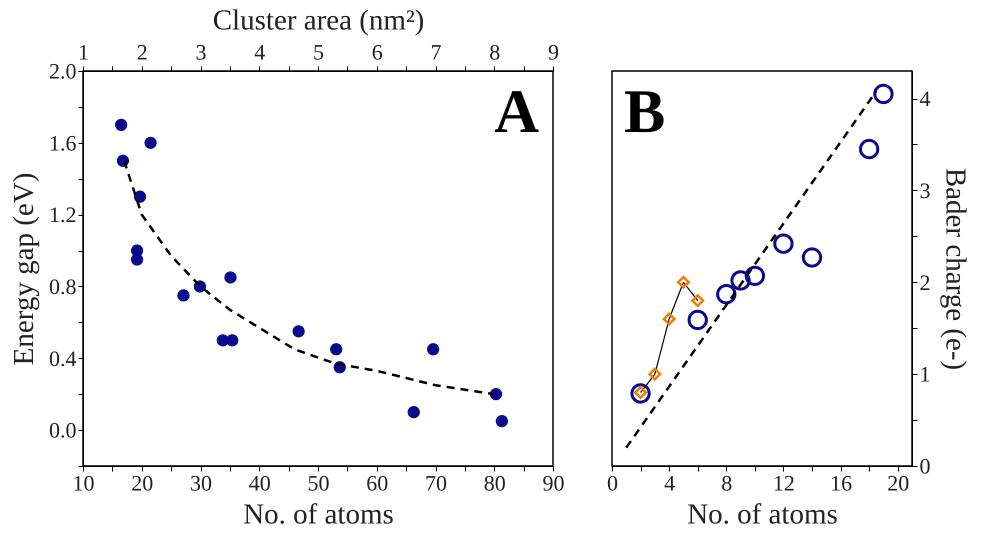  Describe the element at coordinates (495, 483) in the screenshot. I see `x-tick-label: 80` at that location.